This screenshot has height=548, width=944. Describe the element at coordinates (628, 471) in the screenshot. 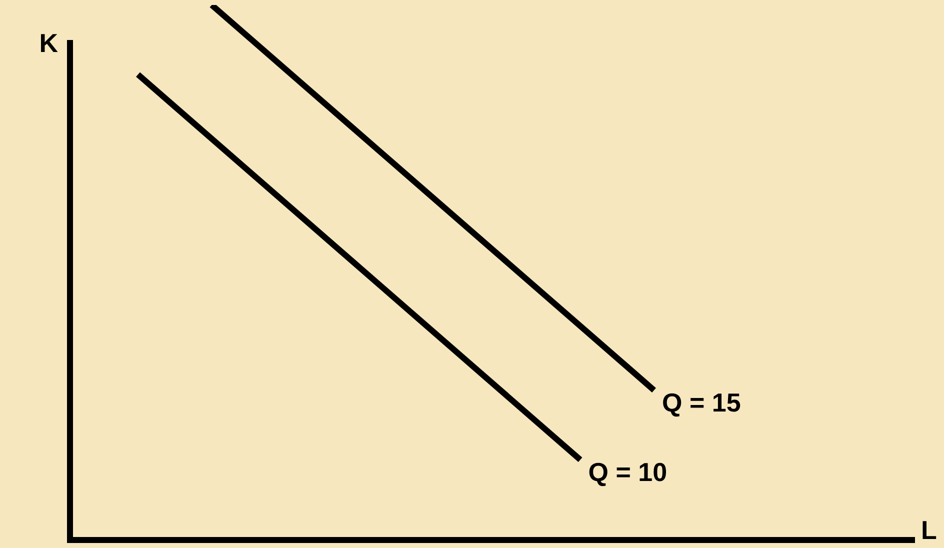

I see `series-label: Q = 10` at that location.